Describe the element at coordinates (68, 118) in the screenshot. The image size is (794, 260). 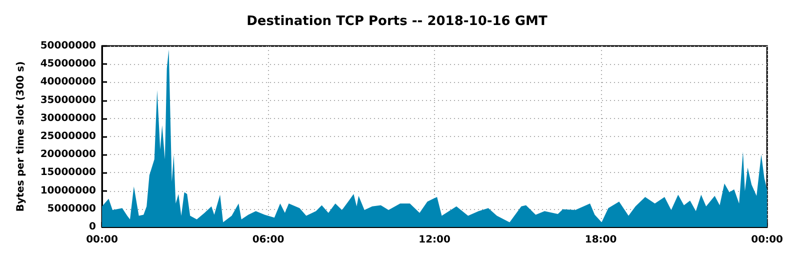
I see `y-tick-label: 30000000` at that location.